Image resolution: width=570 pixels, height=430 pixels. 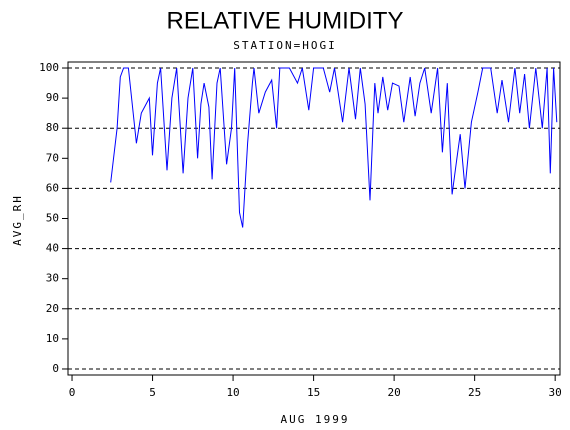 I want to click on y-tick-label: 50, so click(x=52, y=218).